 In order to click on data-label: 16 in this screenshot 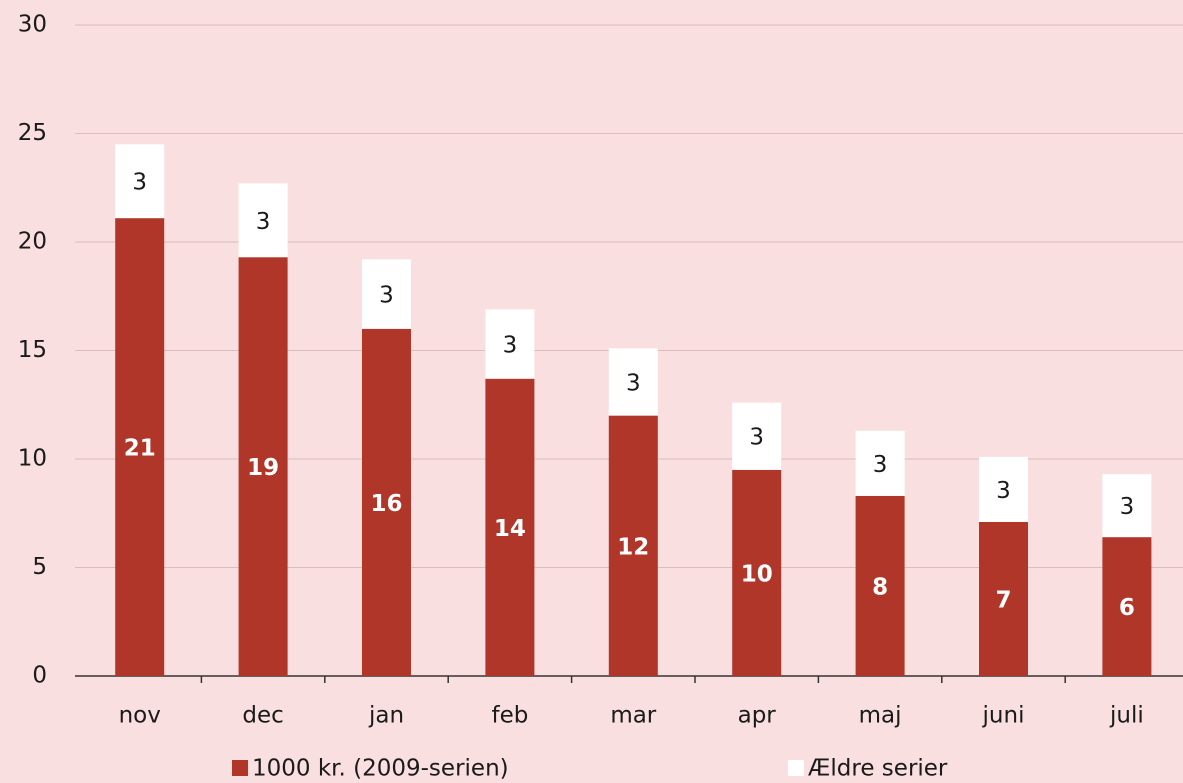, I will do `click(386, 504)`.